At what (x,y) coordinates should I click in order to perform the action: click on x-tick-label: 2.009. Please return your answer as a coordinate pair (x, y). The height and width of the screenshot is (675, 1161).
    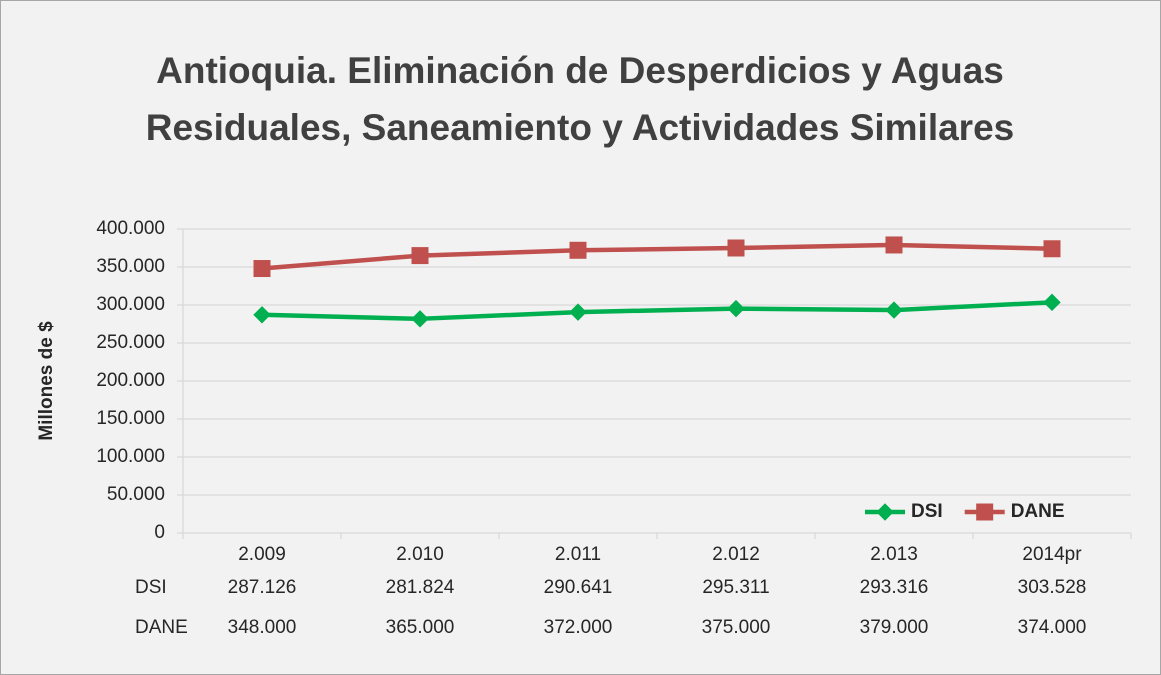
    Looking at the image, I should click on (262, 554).